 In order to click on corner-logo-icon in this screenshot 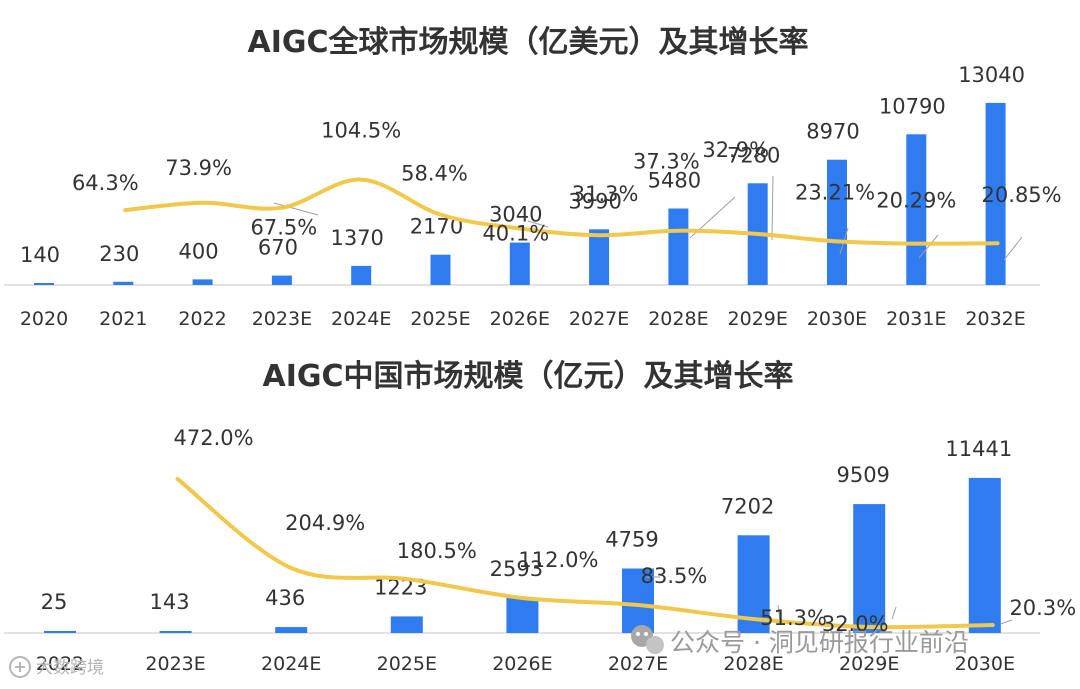, I will do `click(20, 667)`.